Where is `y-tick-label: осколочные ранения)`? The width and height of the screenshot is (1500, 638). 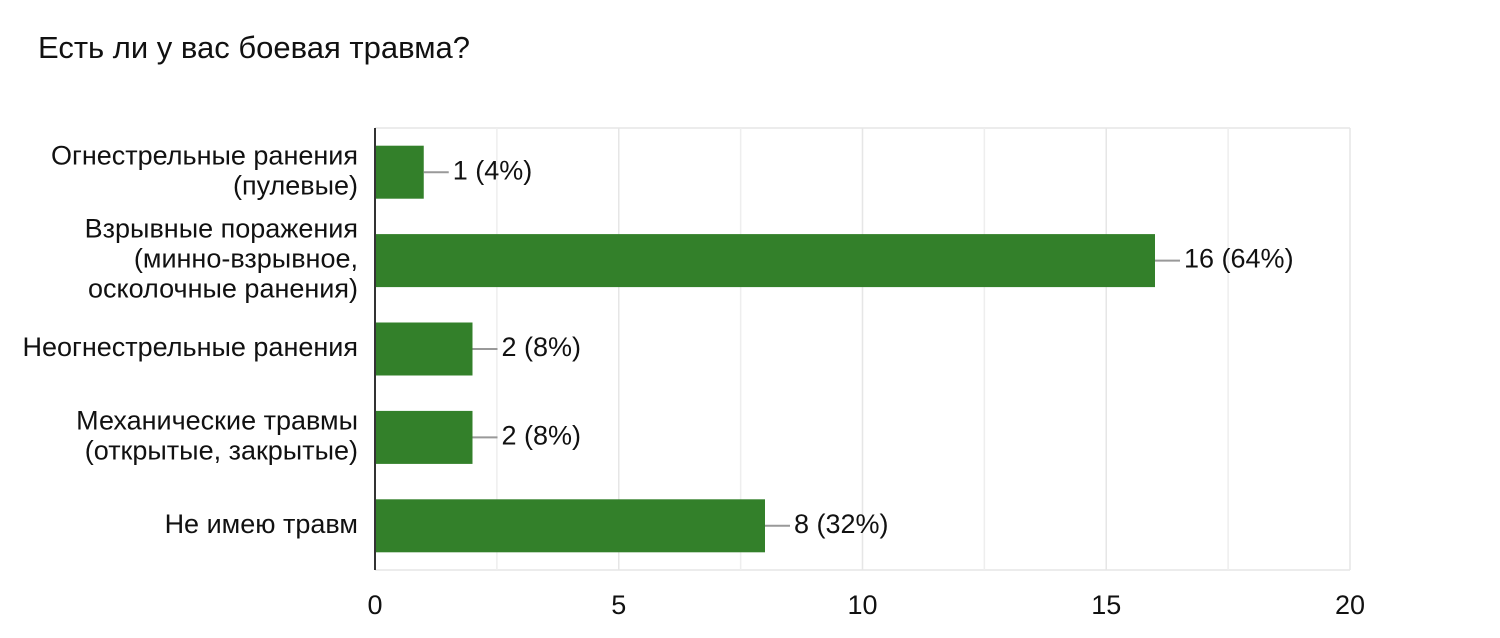 y-tick-label: осколочные ранения) is located at coordinates (223, 289).